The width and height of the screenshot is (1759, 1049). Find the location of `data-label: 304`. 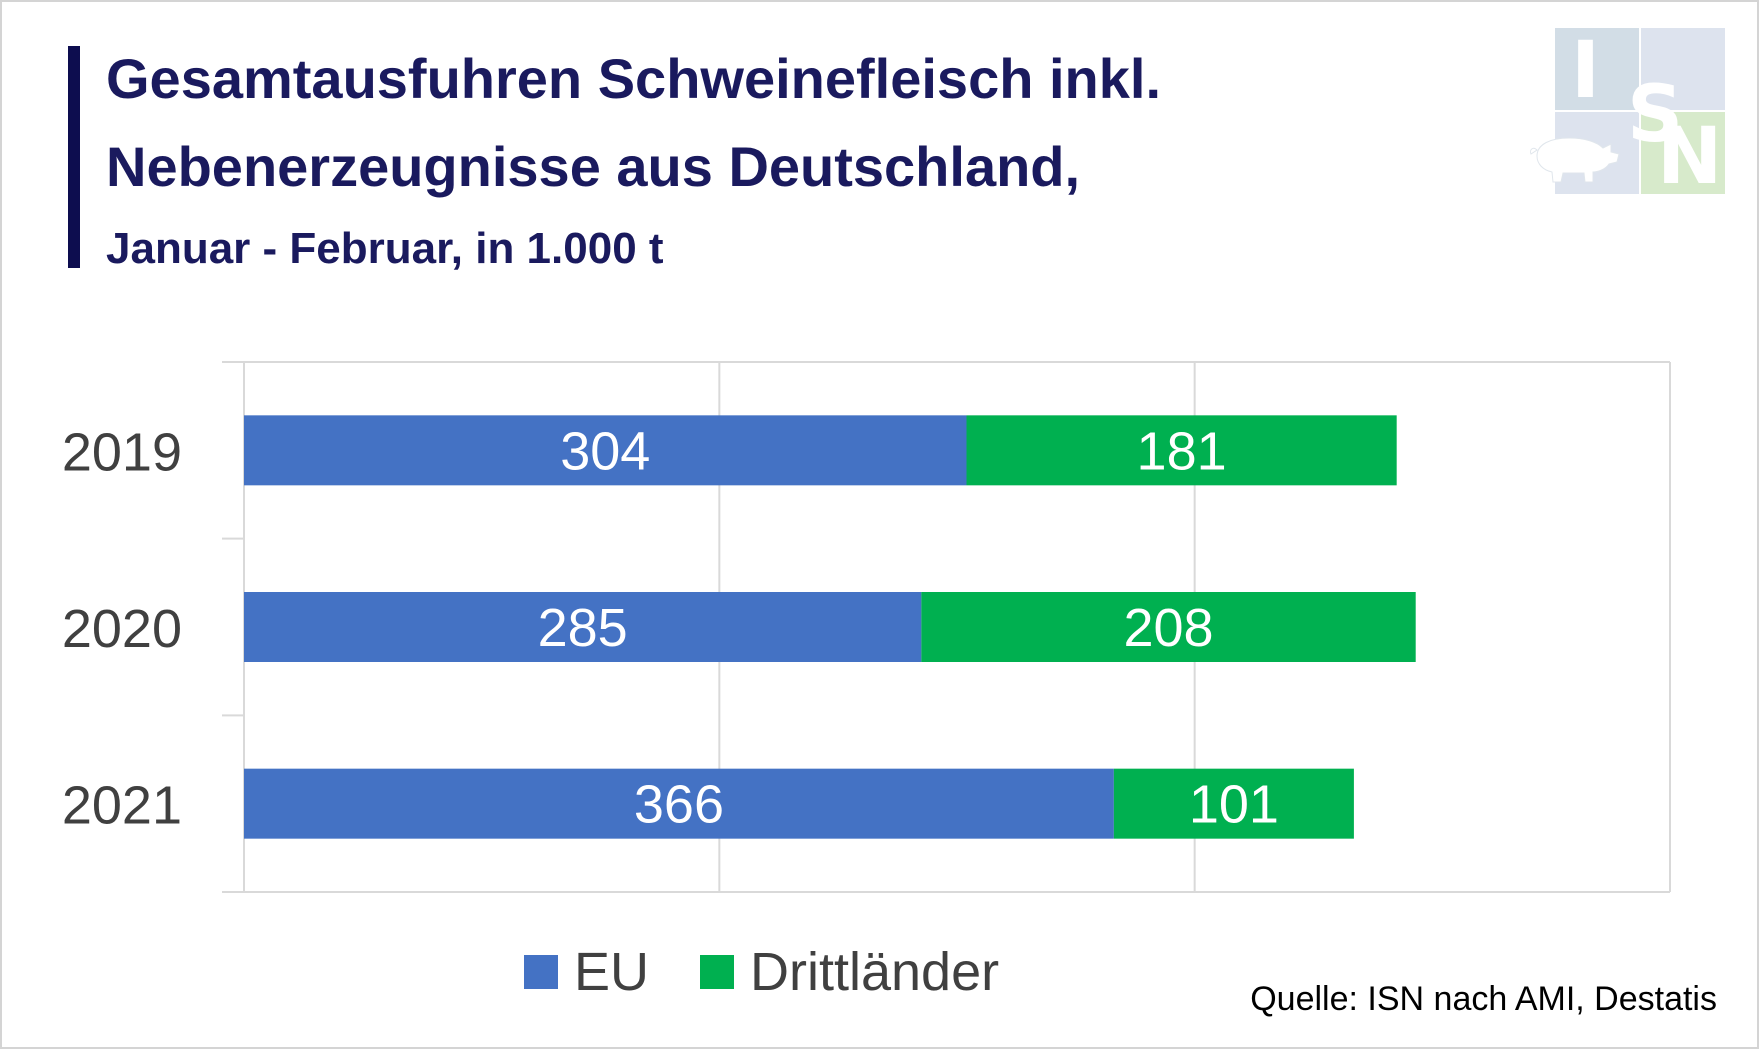

data-label: 304 is located at coordinates (605, 451).